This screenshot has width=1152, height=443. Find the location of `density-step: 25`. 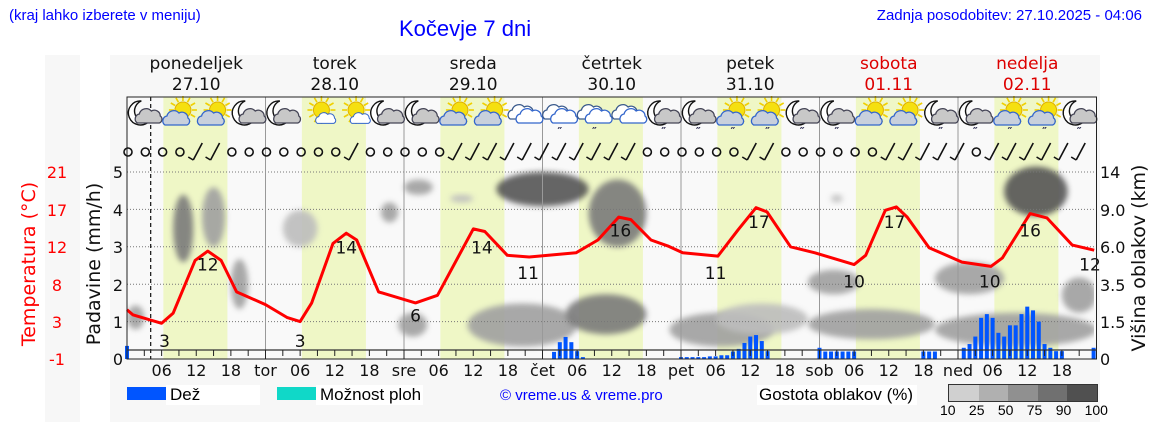

density-step: 25 is located at coordinates (976, 410).